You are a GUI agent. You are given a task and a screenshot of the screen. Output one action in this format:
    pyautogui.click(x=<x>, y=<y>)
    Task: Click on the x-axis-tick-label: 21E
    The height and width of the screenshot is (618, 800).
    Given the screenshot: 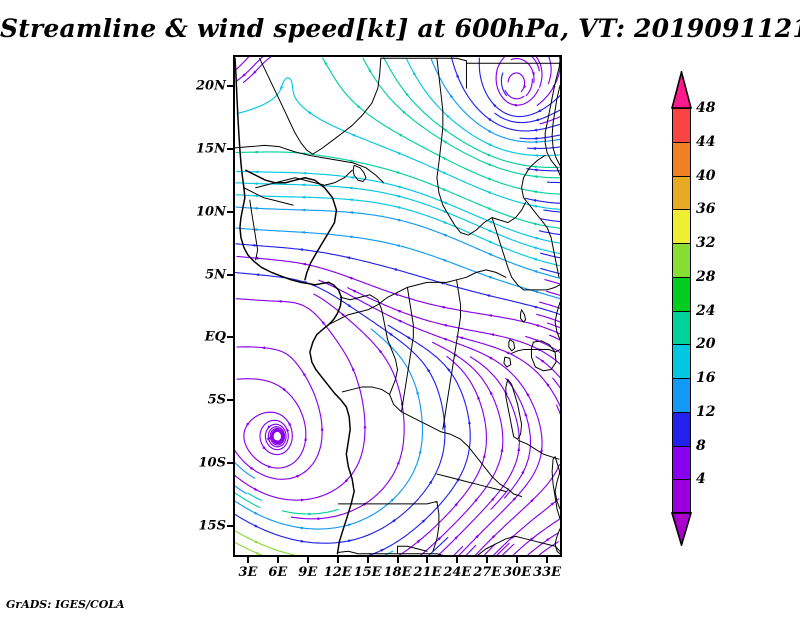 What is the action you would take?
    pyautogui.click(x=427, y=572)
    